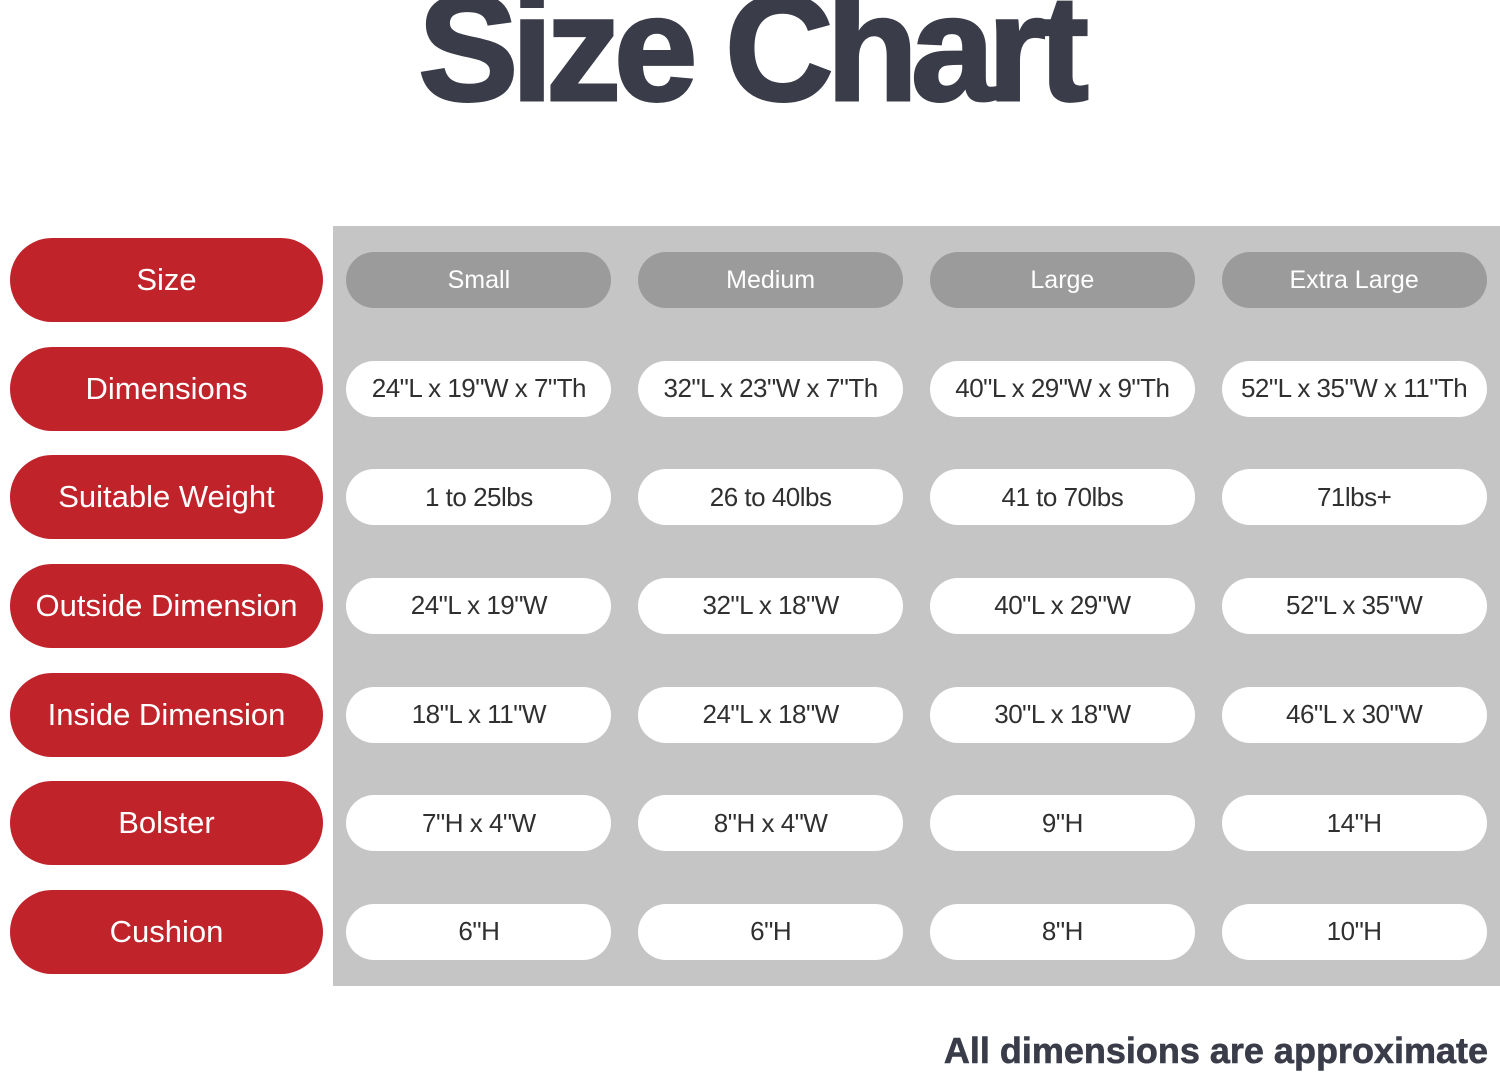 This screenshot has width=1500, height=1081. Describe the element at coordinates (1354, 280) in the screenshot. I see `column-header-extra-large: Extra Large` at that location.